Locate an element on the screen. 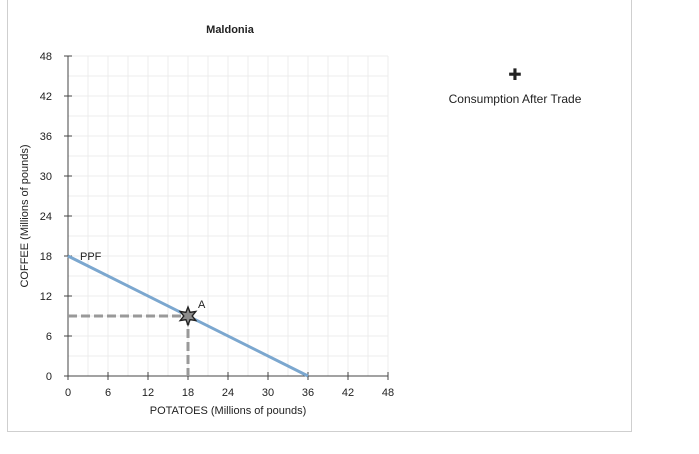 The width and height of the screenshot is (699, 454). y-tick-label: 30 is located at coordinates (46, 177).